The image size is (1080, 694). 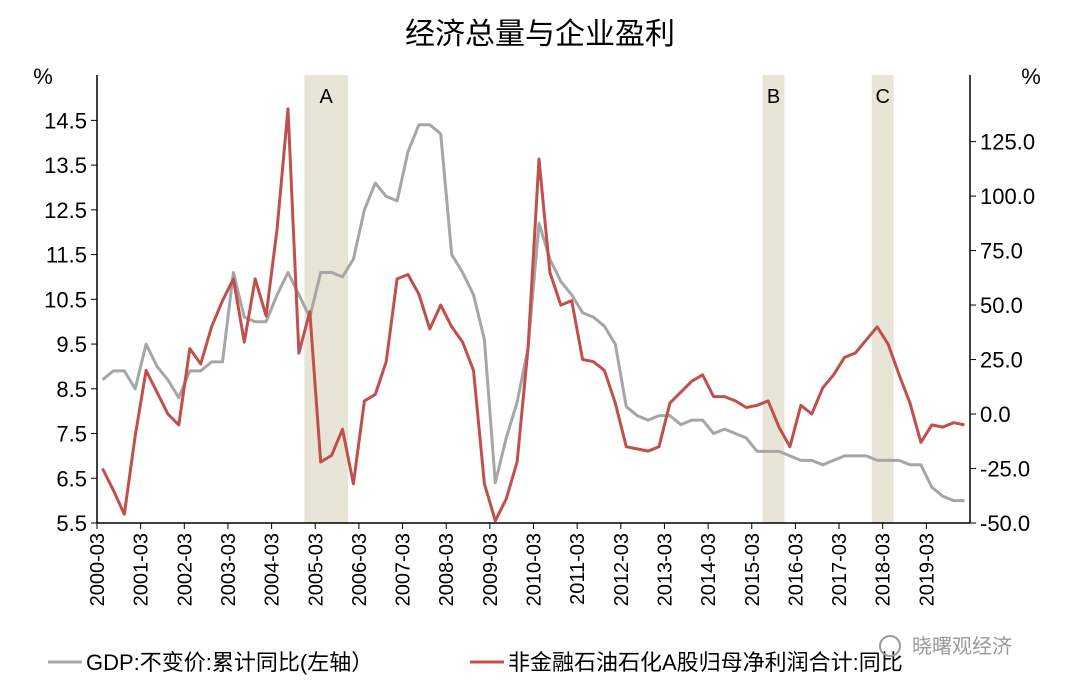 I want to click on right-tick-label: 125.0, so click(x=1007, y=142).